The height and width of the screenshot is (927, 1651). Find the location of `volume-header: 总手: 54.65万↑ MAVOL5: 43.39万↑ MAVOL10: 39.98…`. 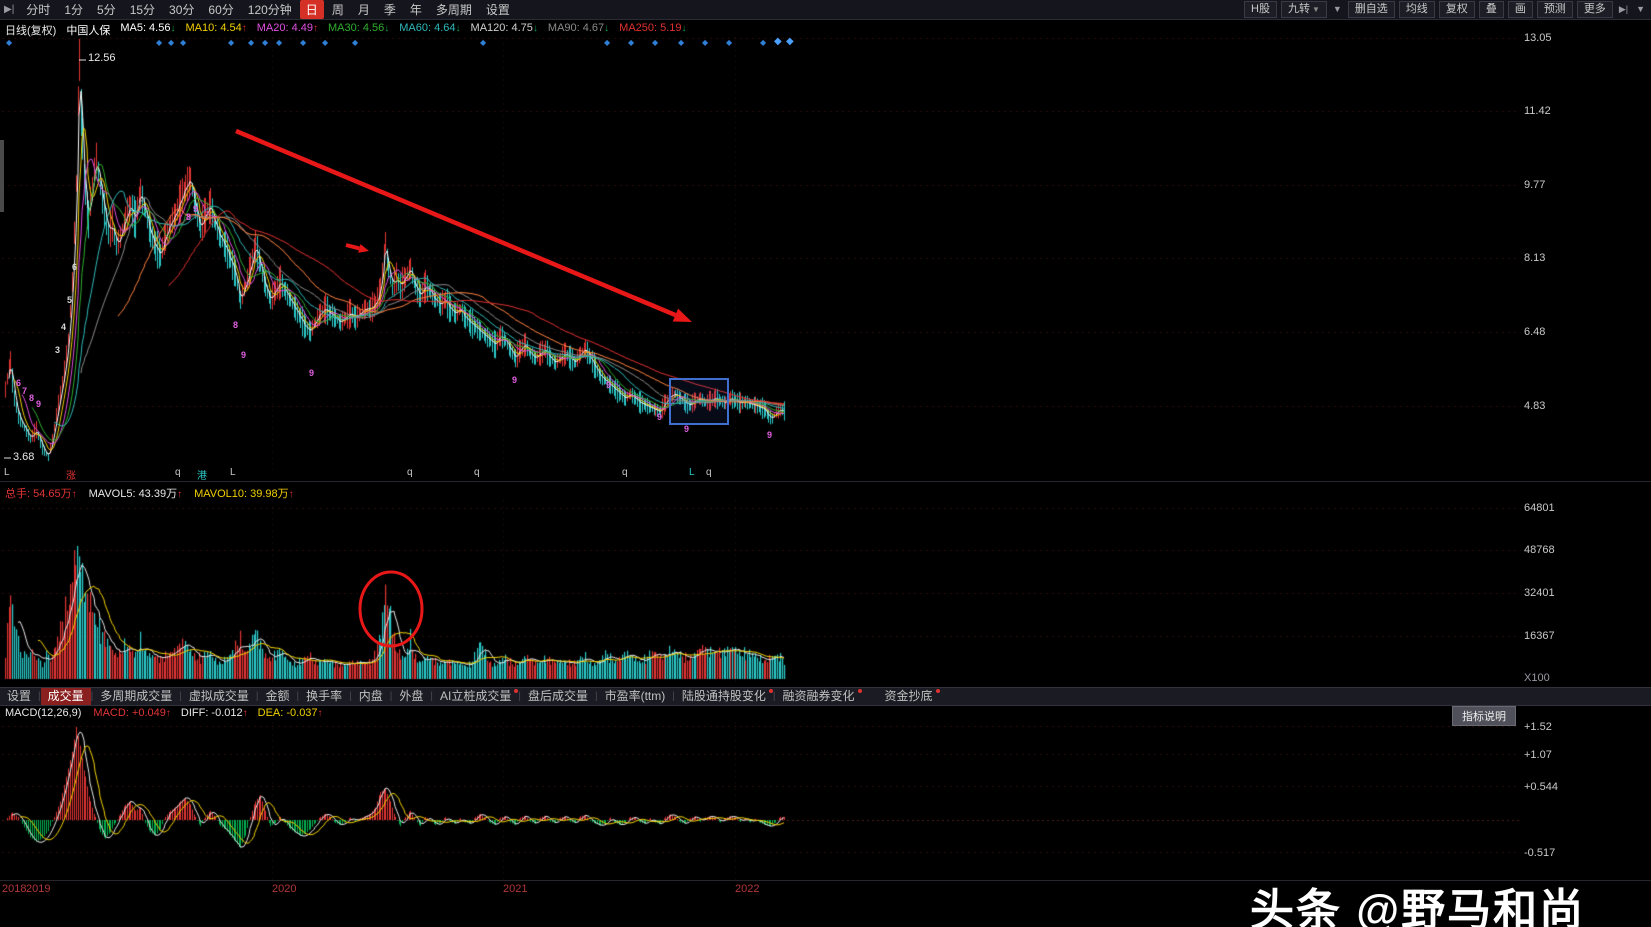

volume-header: 总手: 54.65万↑ MAVOL5: 43.39万↑ MAVOL10: 39.98… is located at coordinates (149, 493).